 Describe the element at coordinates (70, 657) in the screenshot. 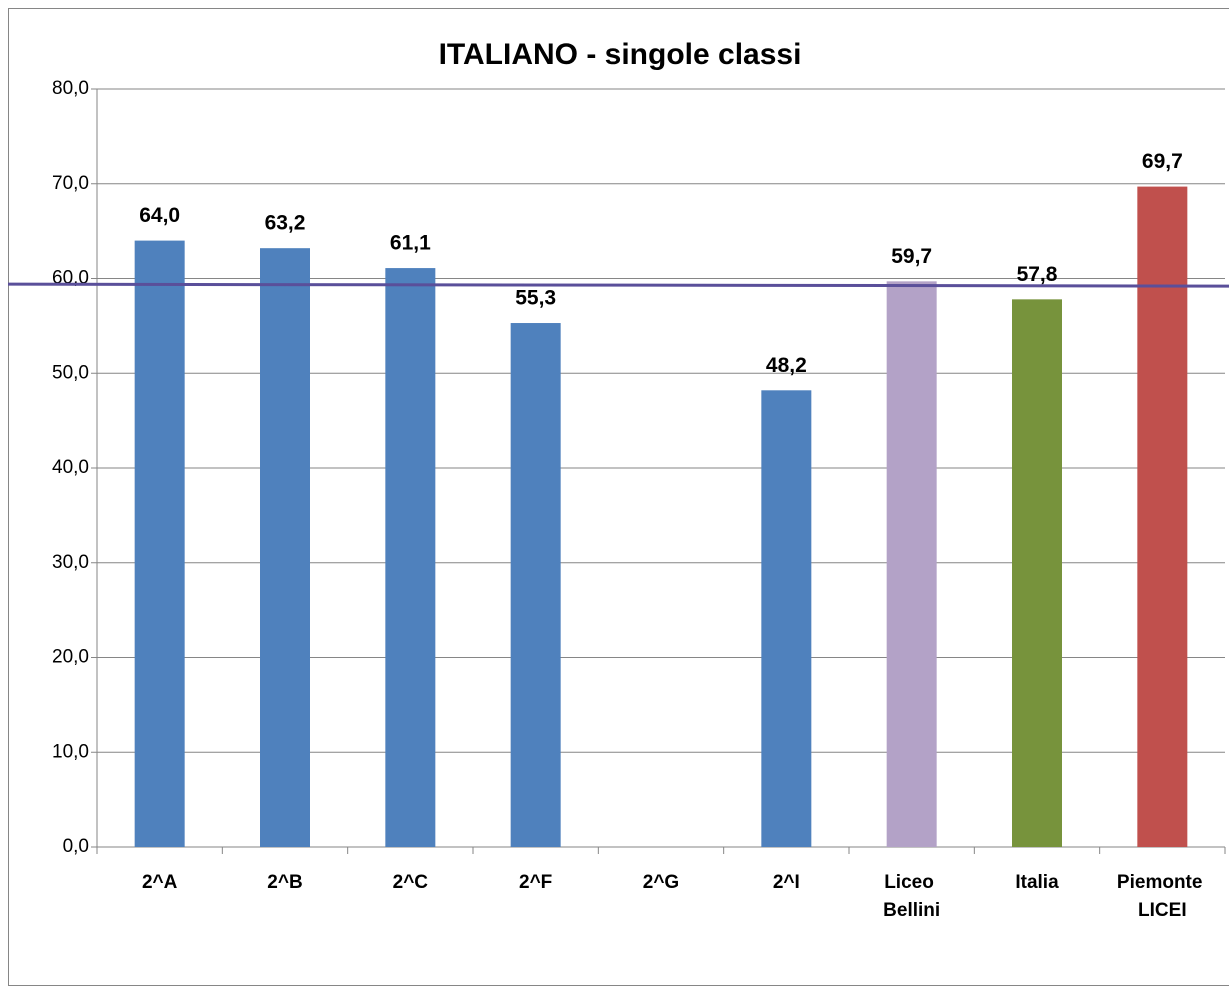

I see `y-tick-label: 20,0` at that location.